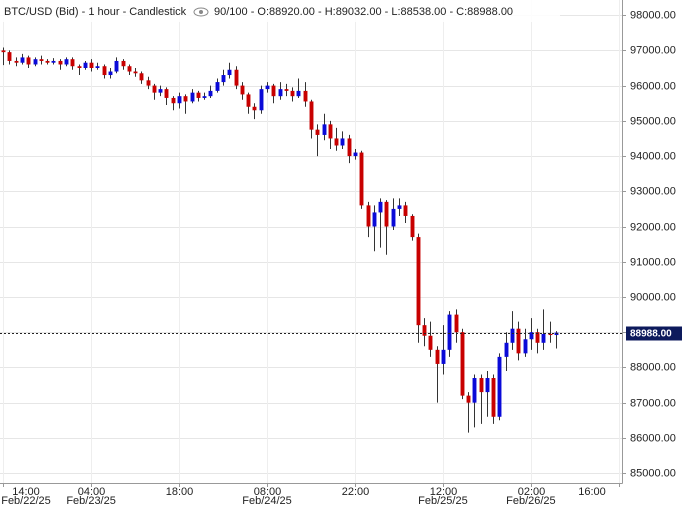 Image resolution: width=685 pixels, height=508 pixels. I want to click on chart-title: BTC/USD (Bid) - 1 hour - Candlestick, so click(95, 12).